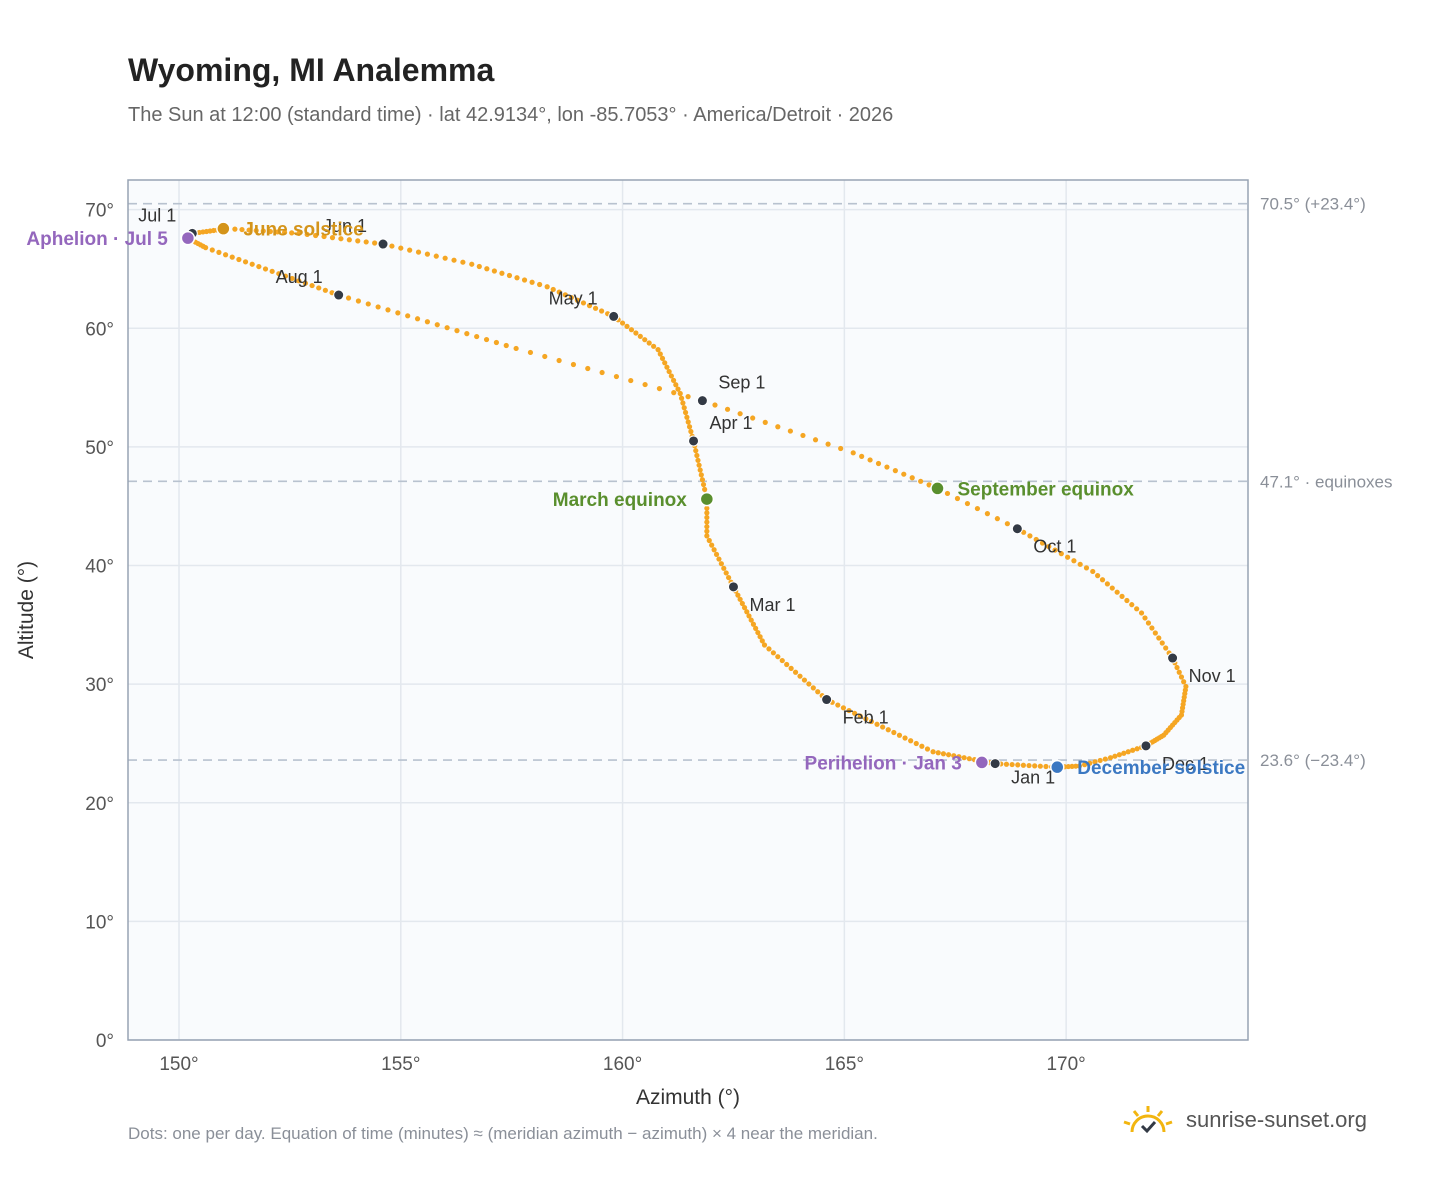 The image size is (1448, 1188). What do you see at coordinates (694, 441) in the screenshot?
I see `month-marker` at bounding box center [694, 441].